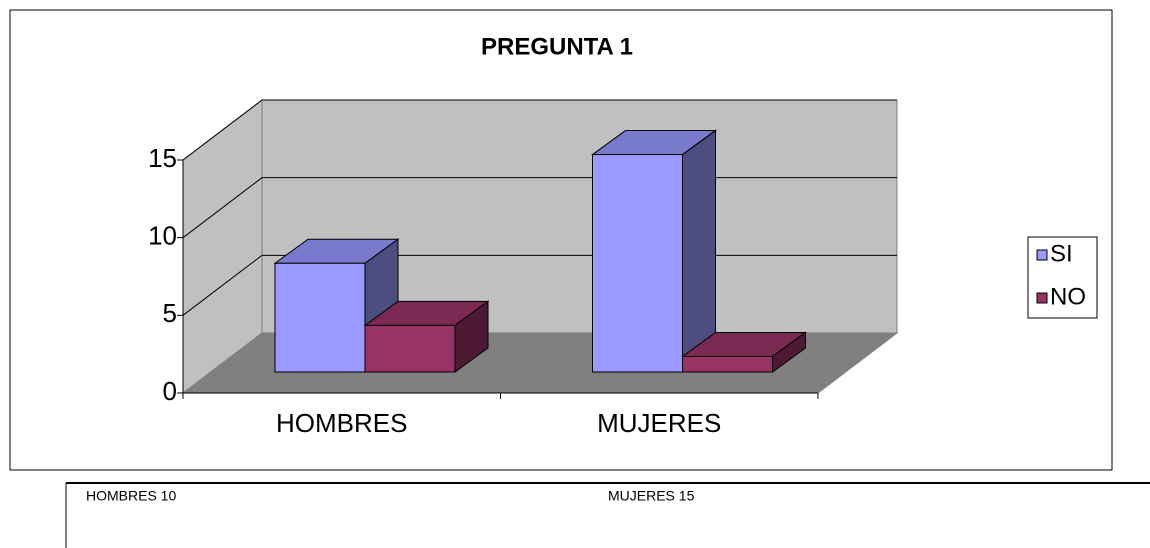  Describe the element at coordinates (162, 236) in the screenshot. I see `y-tick-label: 10` at that location.